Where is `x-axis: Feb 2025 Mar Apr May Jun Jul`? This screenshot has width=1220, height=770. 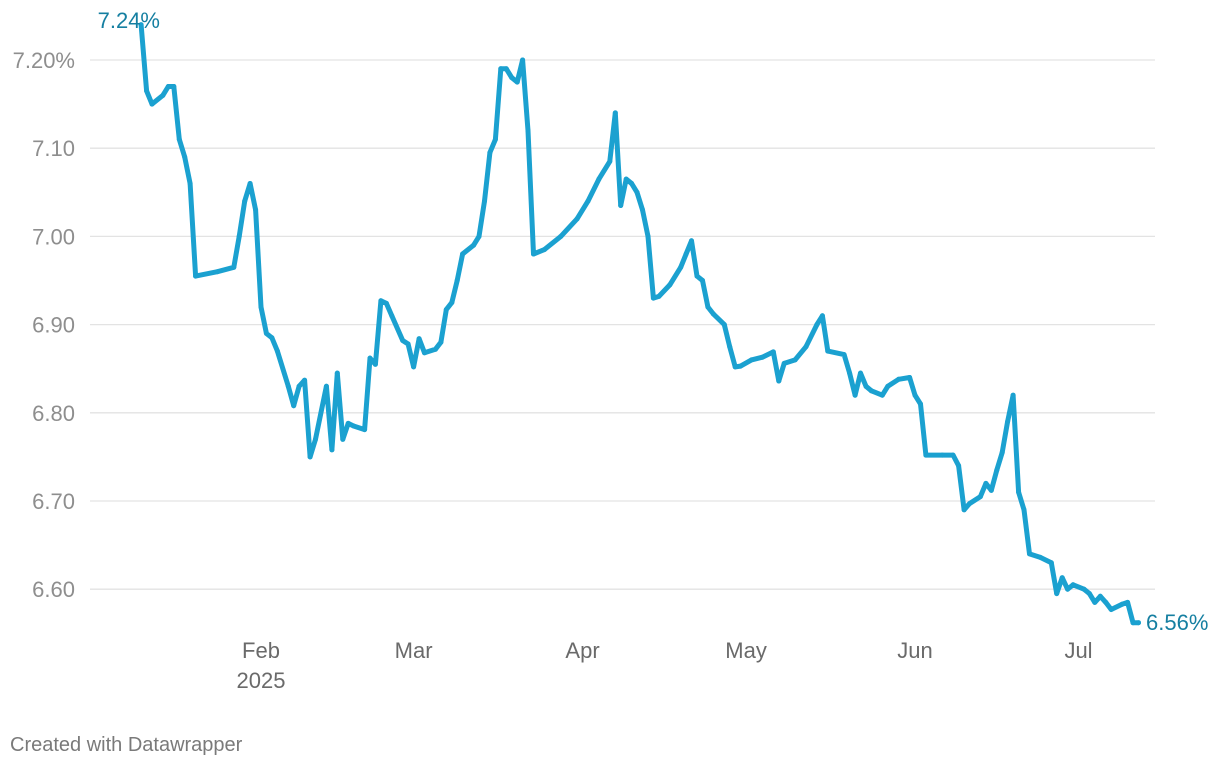
x-axis: Feb 2025 Mar Apr May Jun Jul is located at coordinates (665, 665).